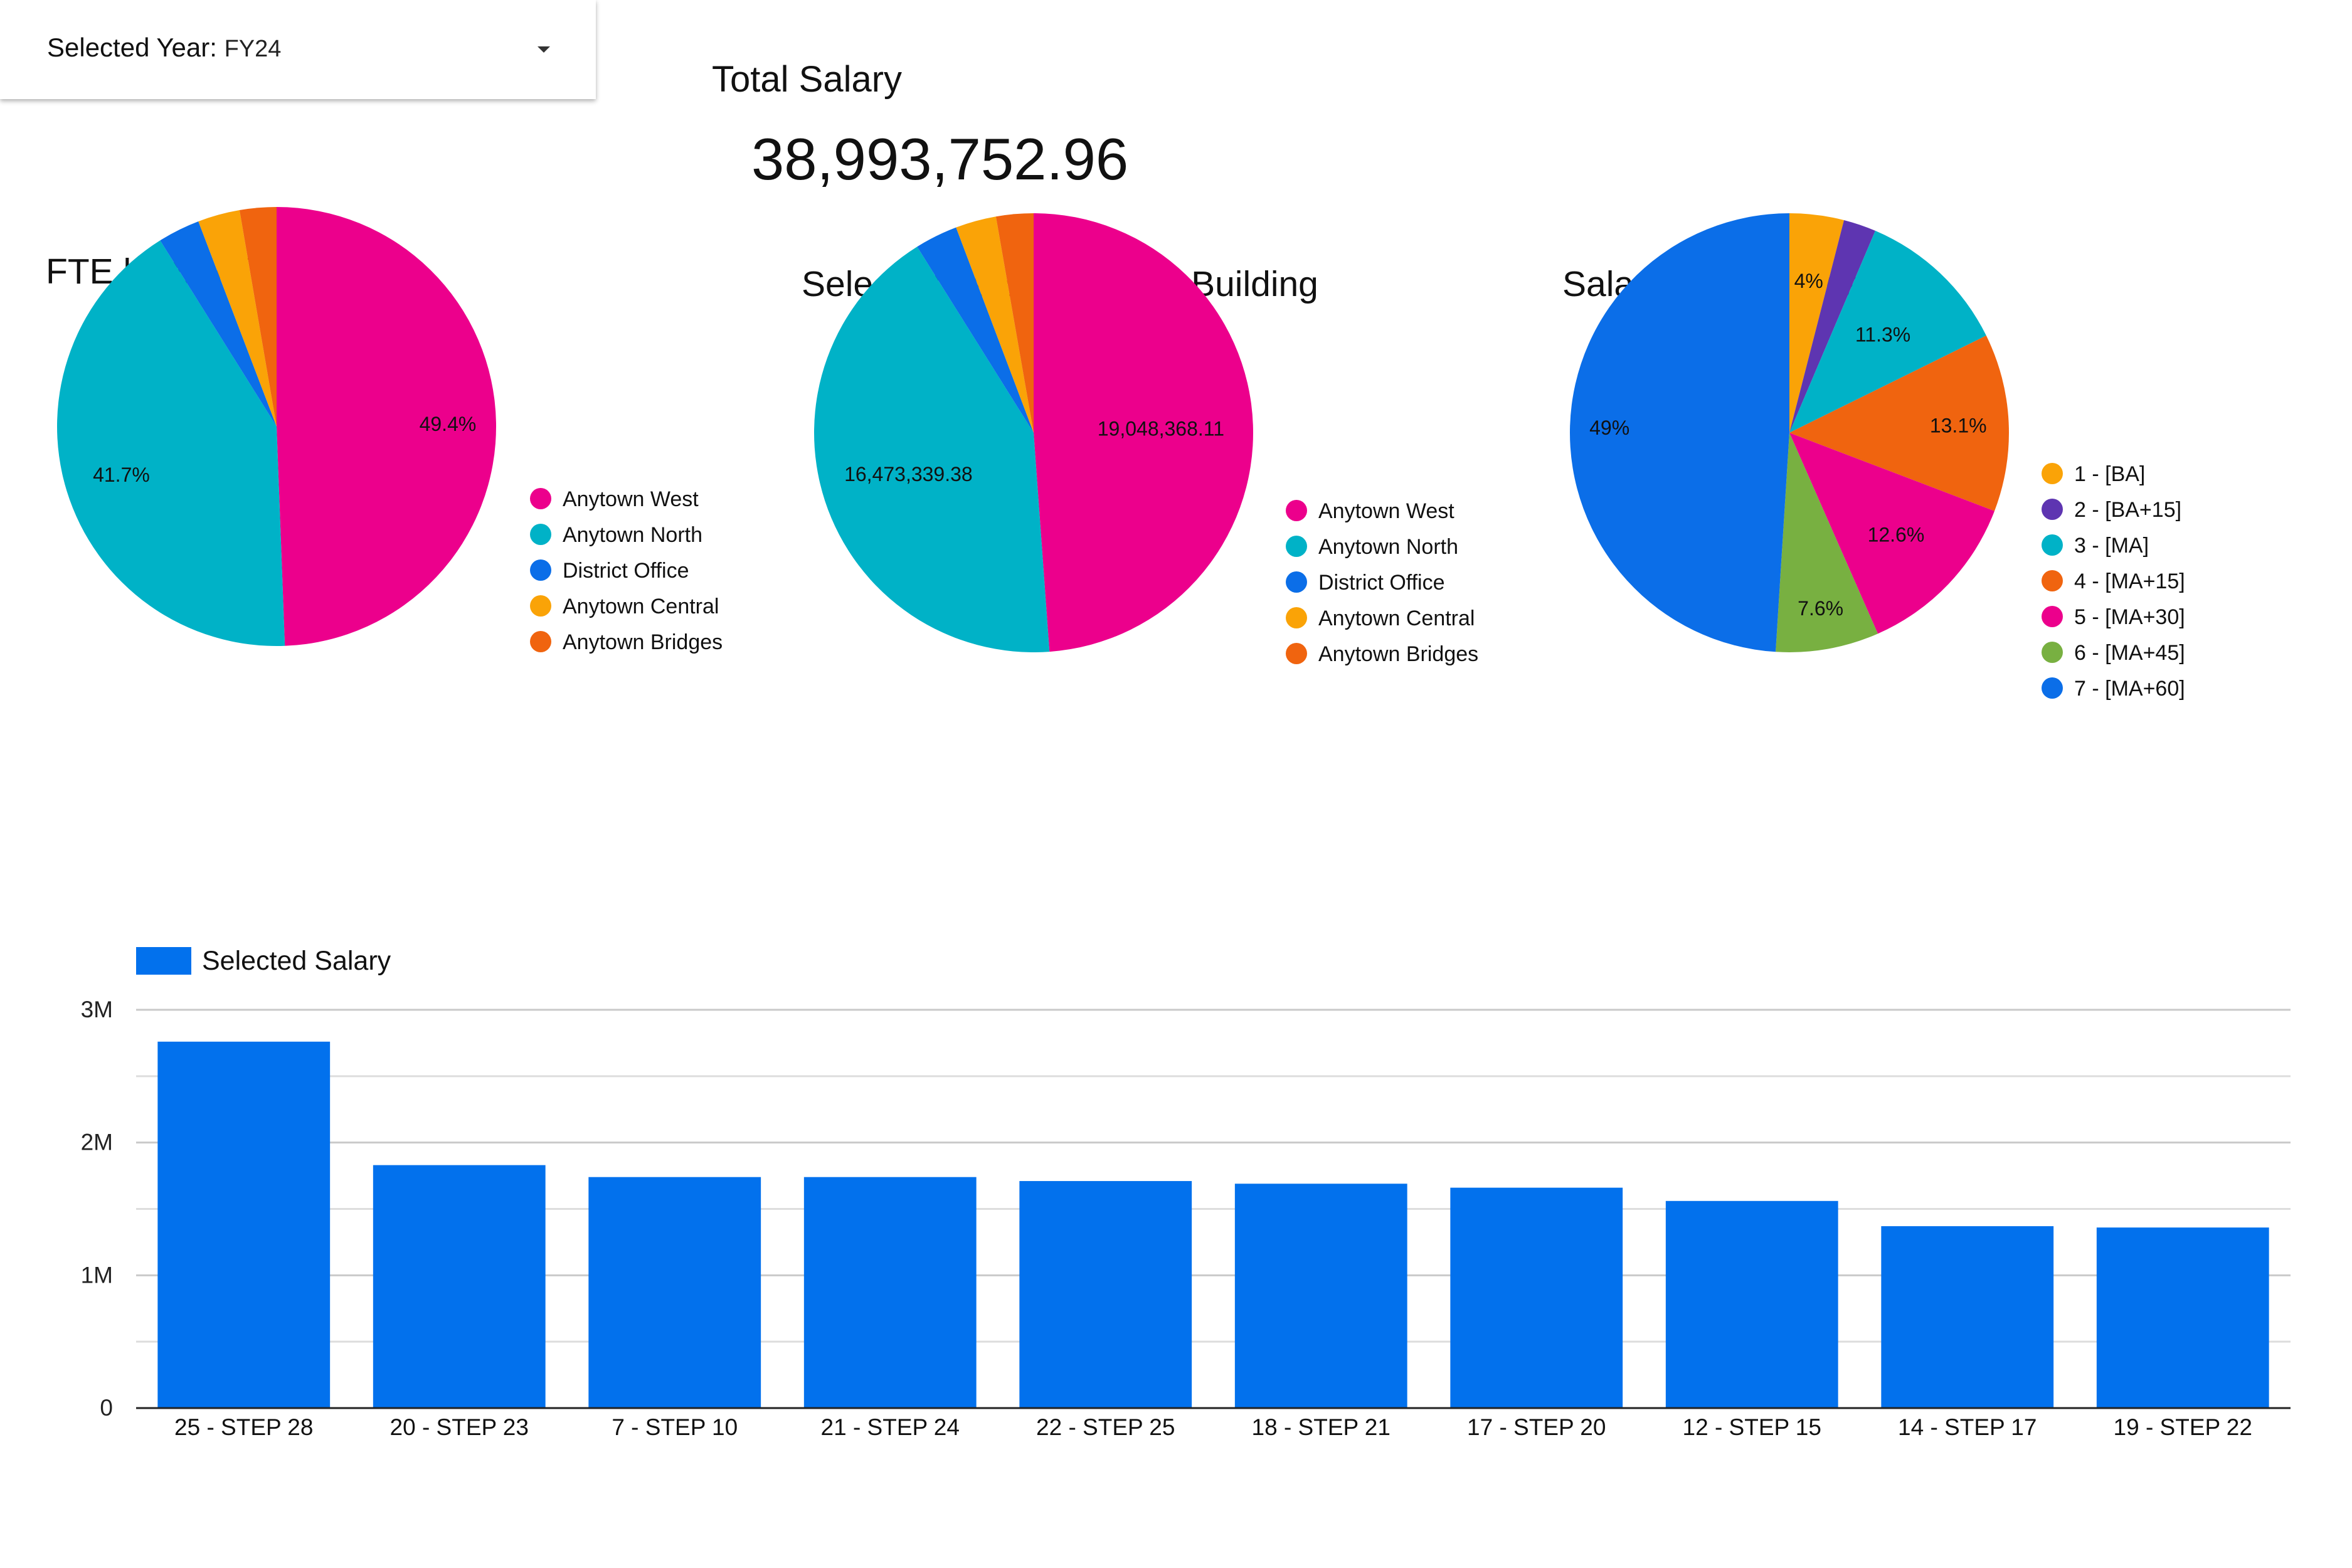  What do you see at coordinates (675, 1427) in the screenshot?
I see `x-tick-label: 7 - STEP 10` at bounding box center [675, 1427].